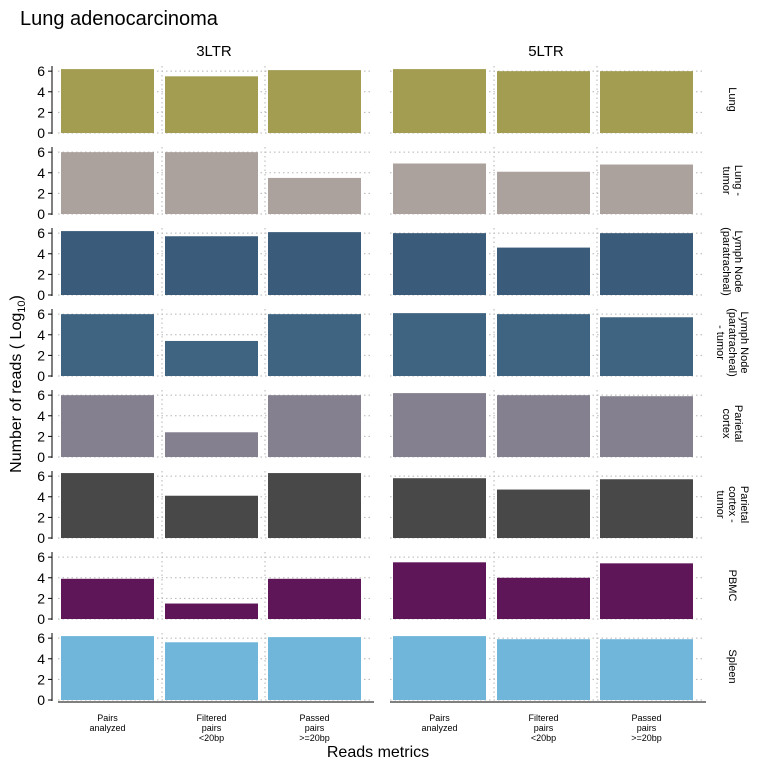 The image size is (768, 768). What do you see at coordinates (720, 342) in the screenshot?
I see `row-strip-label-line: - tumor` at bounding box center [720, 342].